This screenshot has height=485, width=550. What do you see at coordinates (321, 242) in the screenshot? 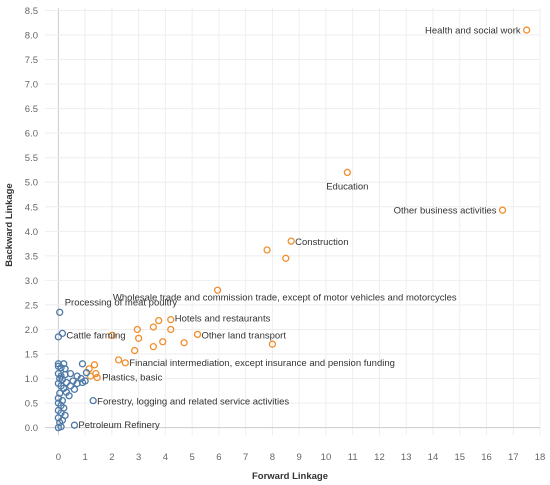
I see `point-annotation: Construction` at bounding box center [321, 242].